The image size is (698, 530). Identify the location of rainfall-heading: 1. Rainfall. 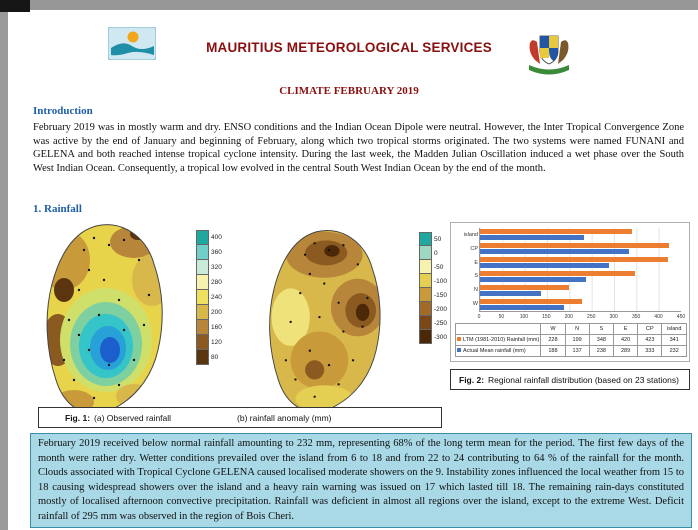
(57, 209).